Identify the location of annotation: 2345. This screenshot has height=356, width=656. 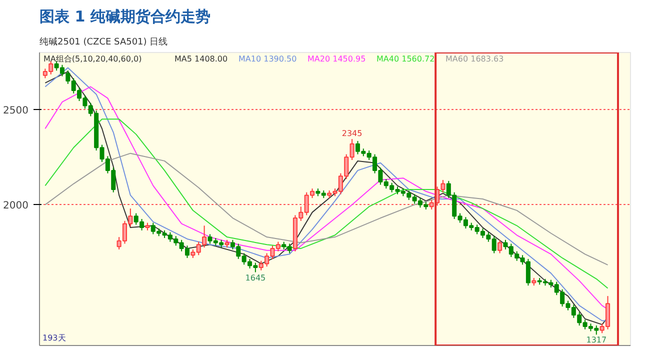
(352, 133).